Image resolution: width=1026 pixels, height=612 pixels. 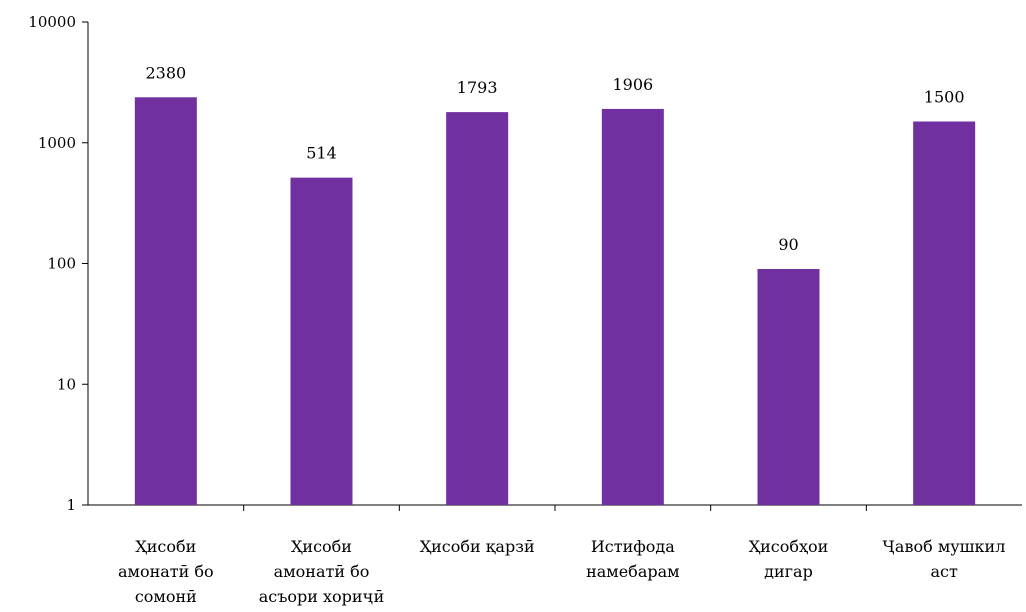 I want to click on y-tick-label: 1, so click(x=71, y=505).